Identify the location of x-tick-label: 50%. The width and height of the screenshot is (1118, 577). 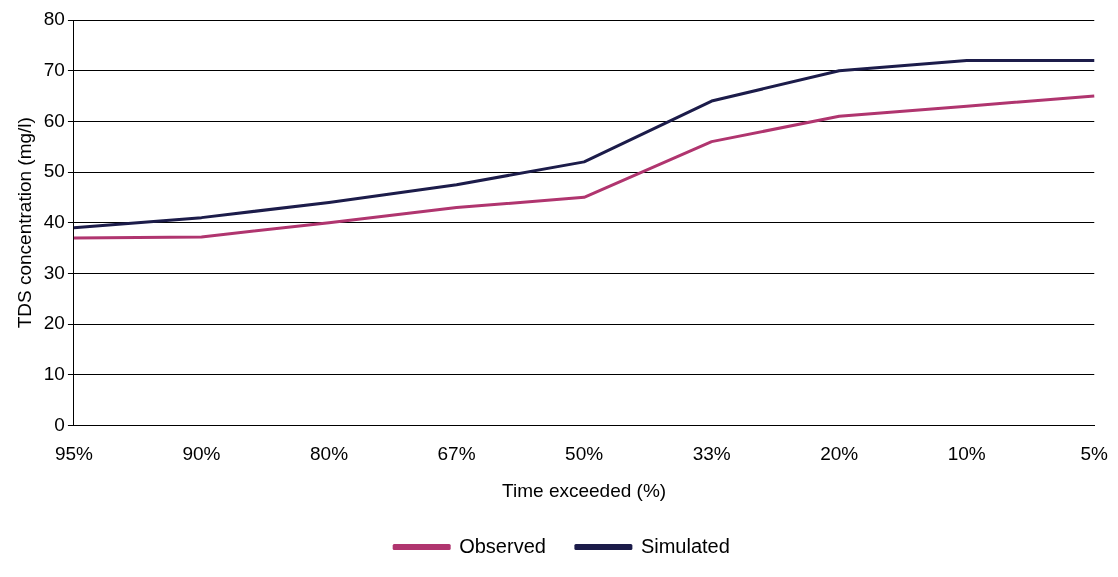
(584, 454).